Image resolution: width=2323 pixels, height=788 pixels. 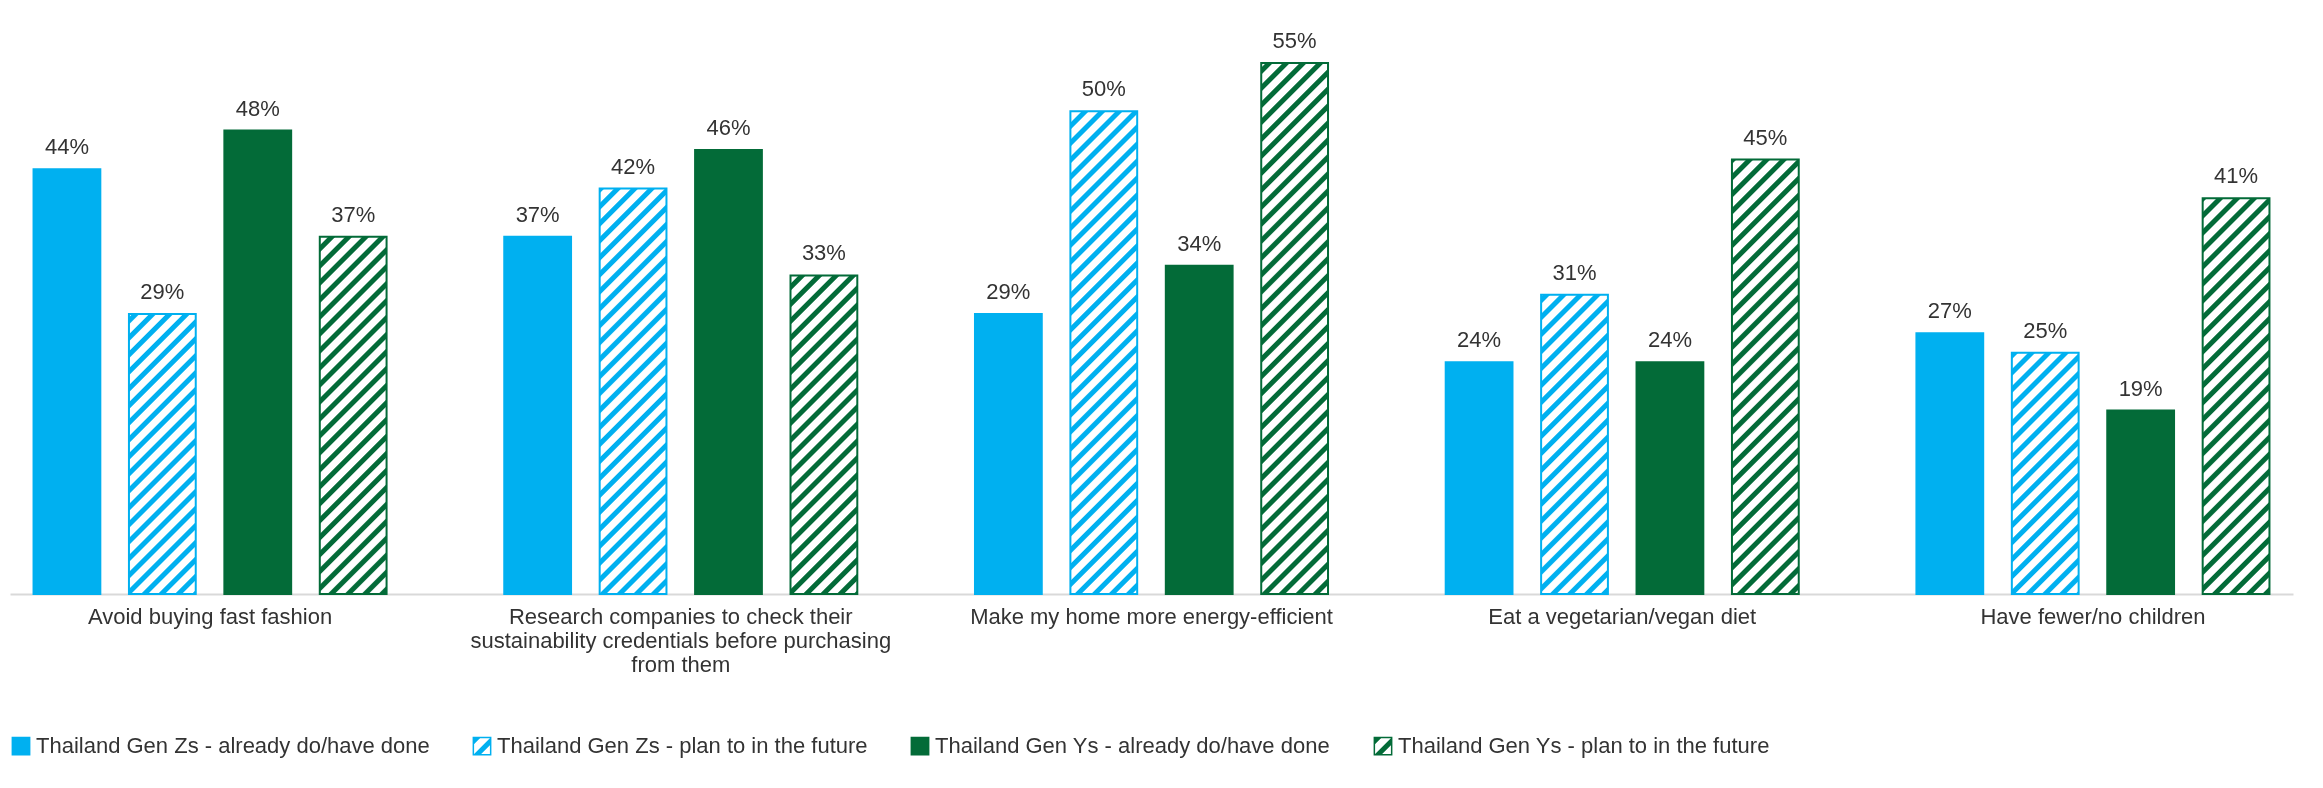 What do you see at coordinates (1622, 616) in the screenshot?
I see `x-tick-label: Eat a vegetarian/vegan diet` at bounding box center [1622, 616].